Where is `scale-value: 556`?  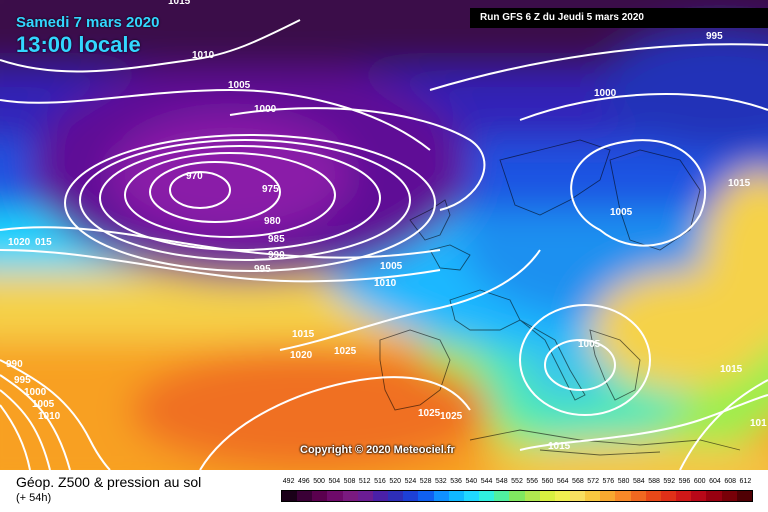 scale-value: 556 is located at coordinates (532, 481).